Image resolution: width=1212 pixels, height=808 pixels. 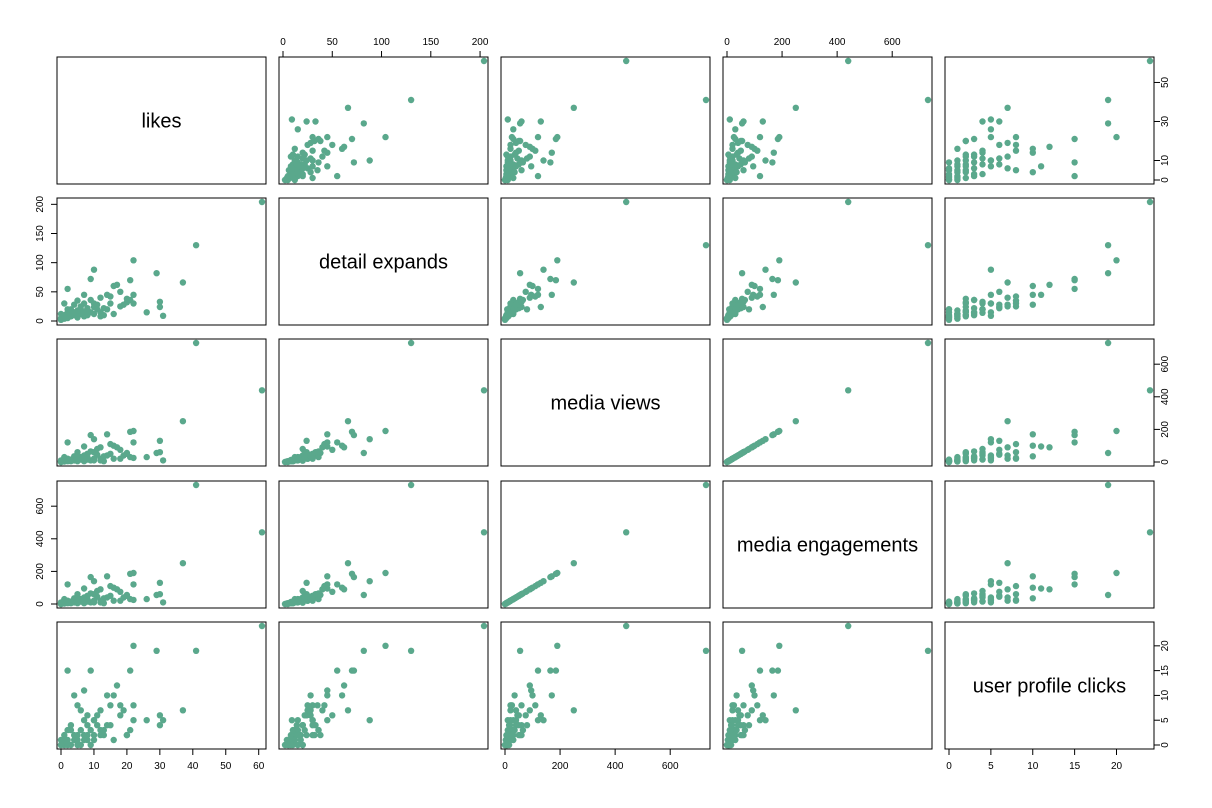 I want to click on tick-label: 0, so click(x=949, y=766).